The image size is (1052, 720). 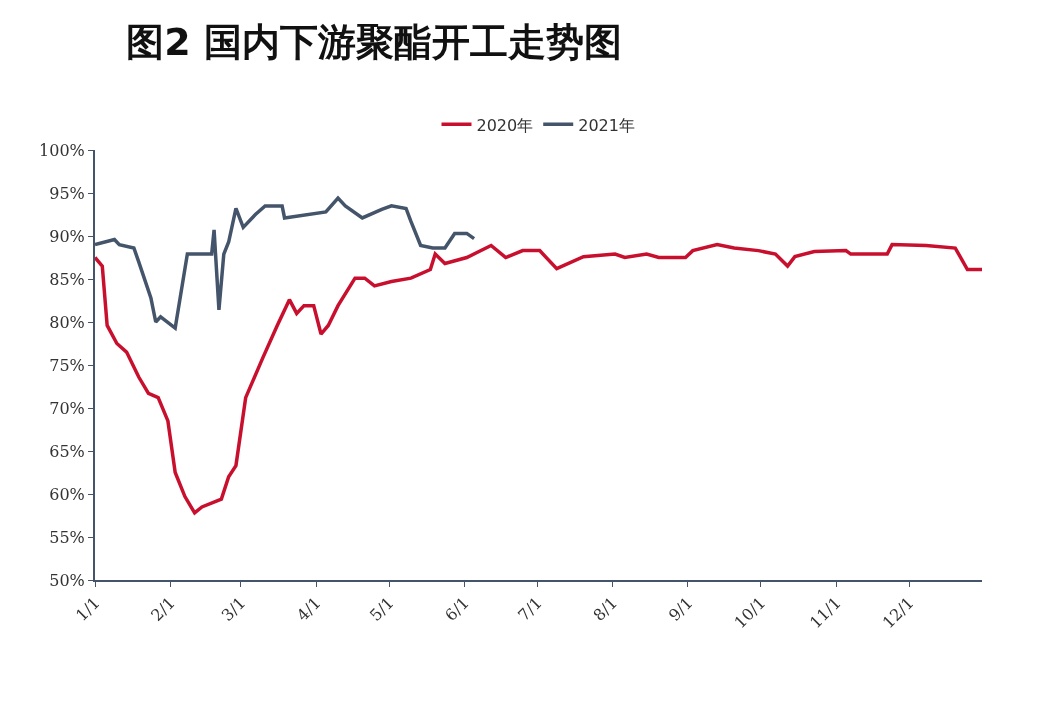 I want to click on y-tick-label: 50%, so click(x=67, y=580).